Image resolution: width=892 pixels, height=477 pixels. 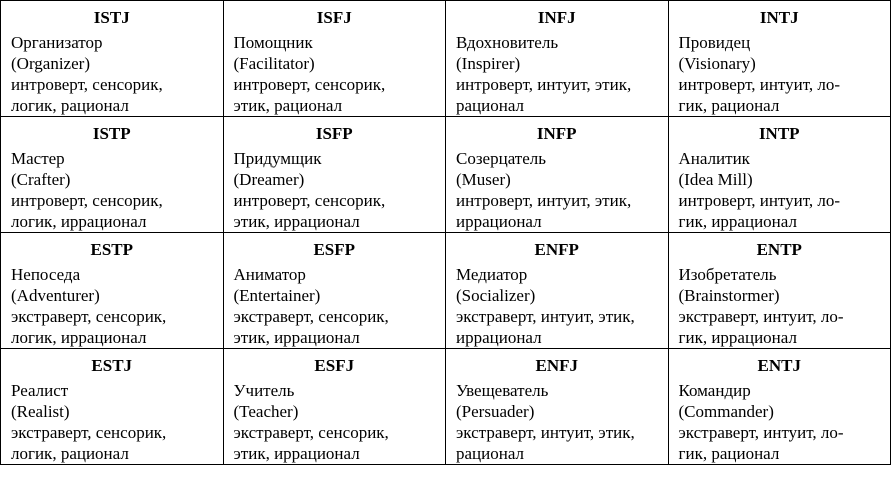 What do you see at coordinates (501, 158) in the screenshot?
I see `type-name-ru: Созерцатель` at bounding box center [501, 158].